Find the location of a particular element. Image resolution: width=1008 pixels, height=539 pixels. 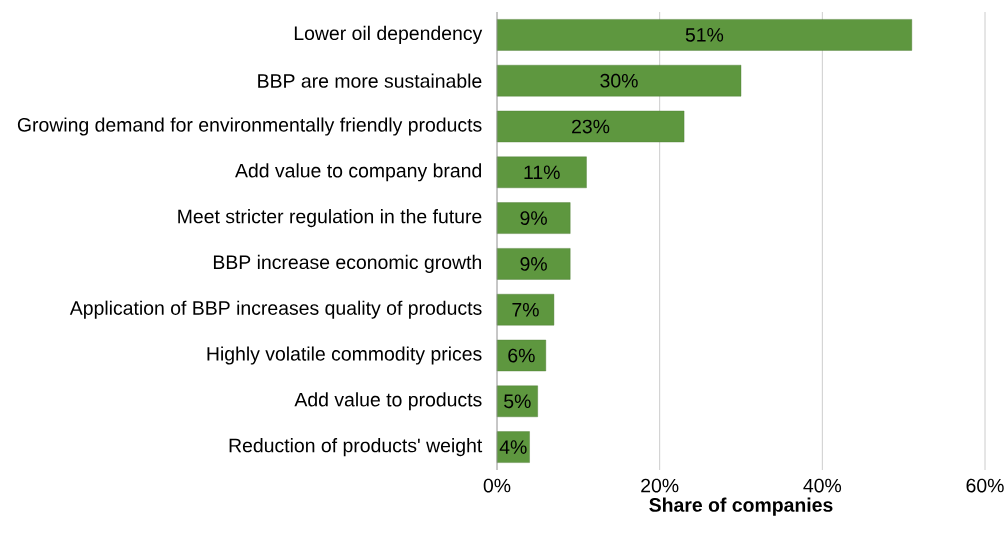

data-label: 23% is located at coordinates (591, 126).